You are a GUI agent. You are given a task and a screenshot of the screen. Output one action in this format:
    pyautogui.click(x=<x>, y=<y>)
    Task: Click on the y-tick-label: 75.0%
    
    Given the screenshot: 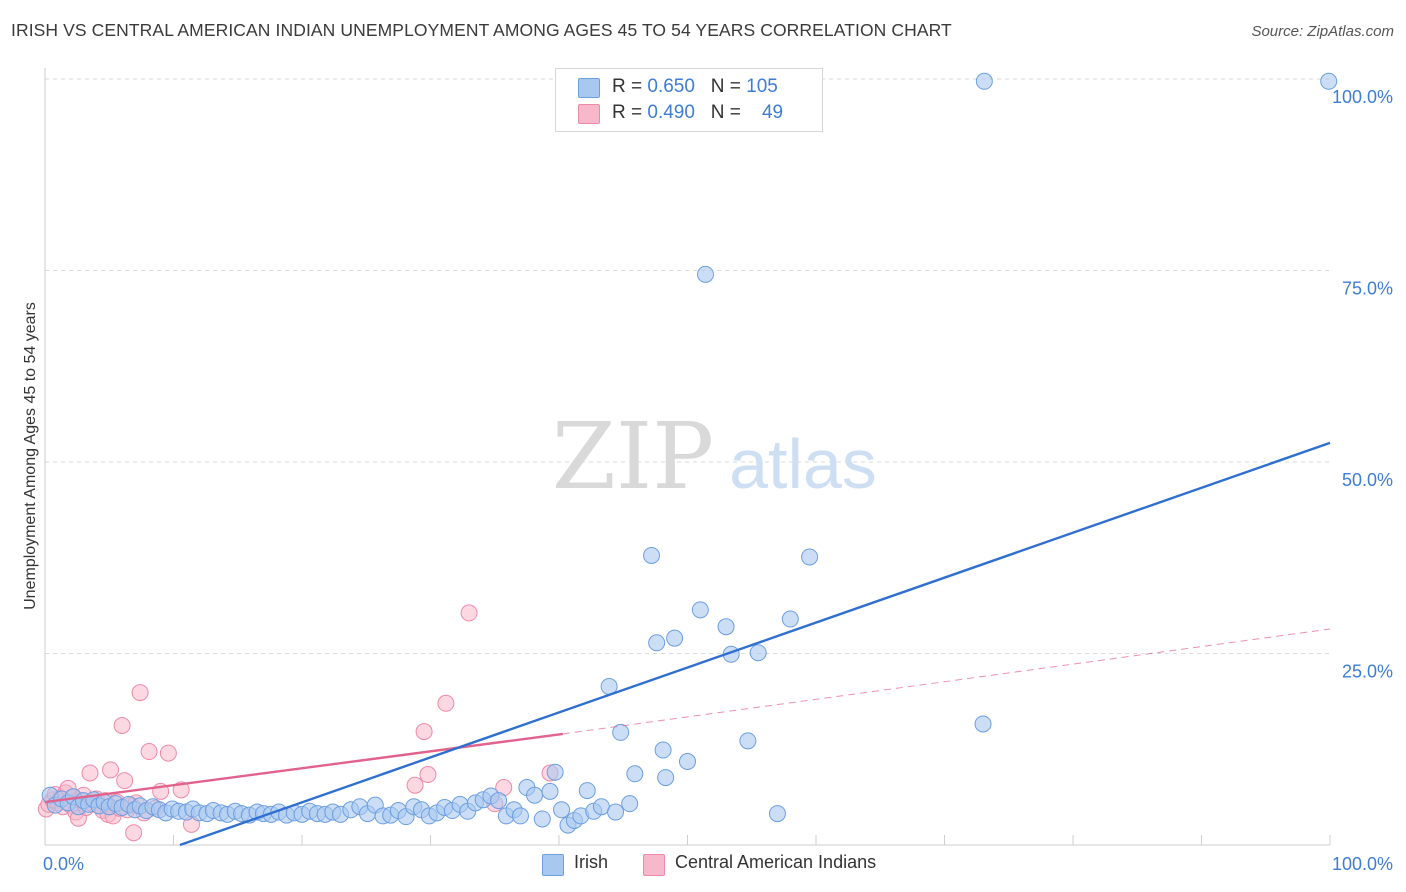 What is the action you would take?
    pyautogui.click(x=1367, y=289)
    